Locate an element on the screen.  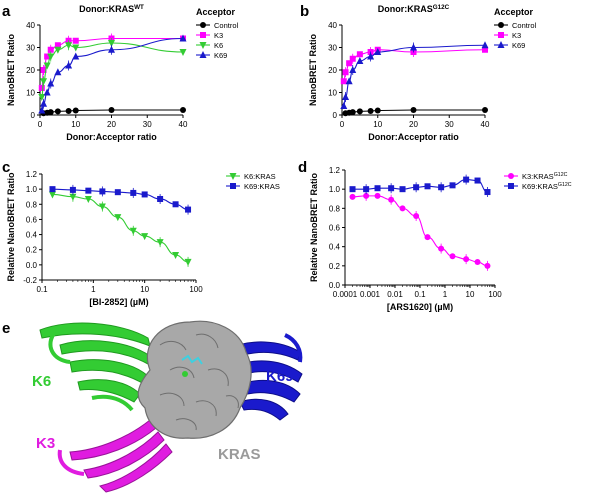
panel-label-e: e is located at coordinates (6, 328).